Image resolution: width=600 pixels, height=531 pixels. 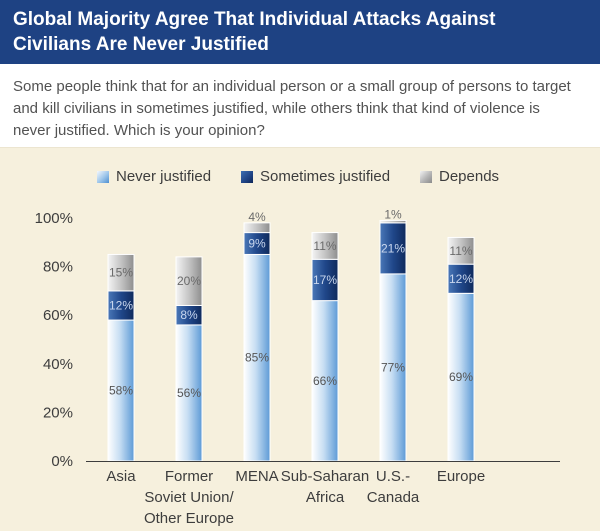 I want to click on x-category-label: Former Soviet Union/Other Europe, so click(x=189, y=497).